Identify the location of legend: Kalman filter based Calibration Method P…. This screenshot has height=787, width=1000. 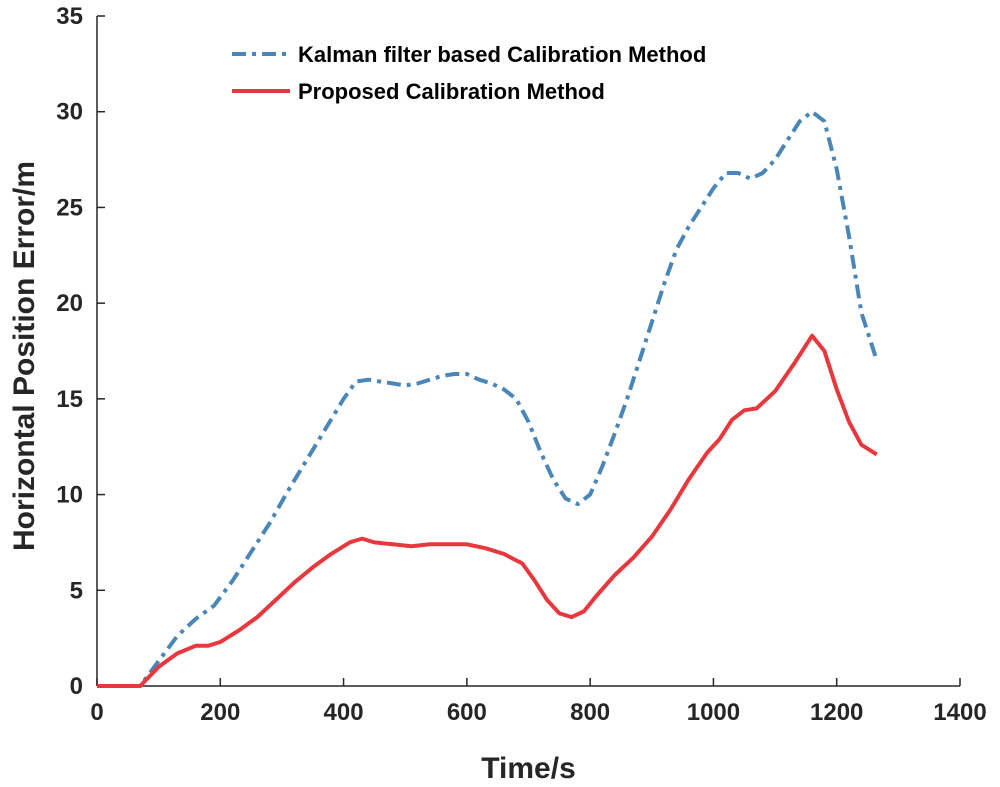
(469, 73).